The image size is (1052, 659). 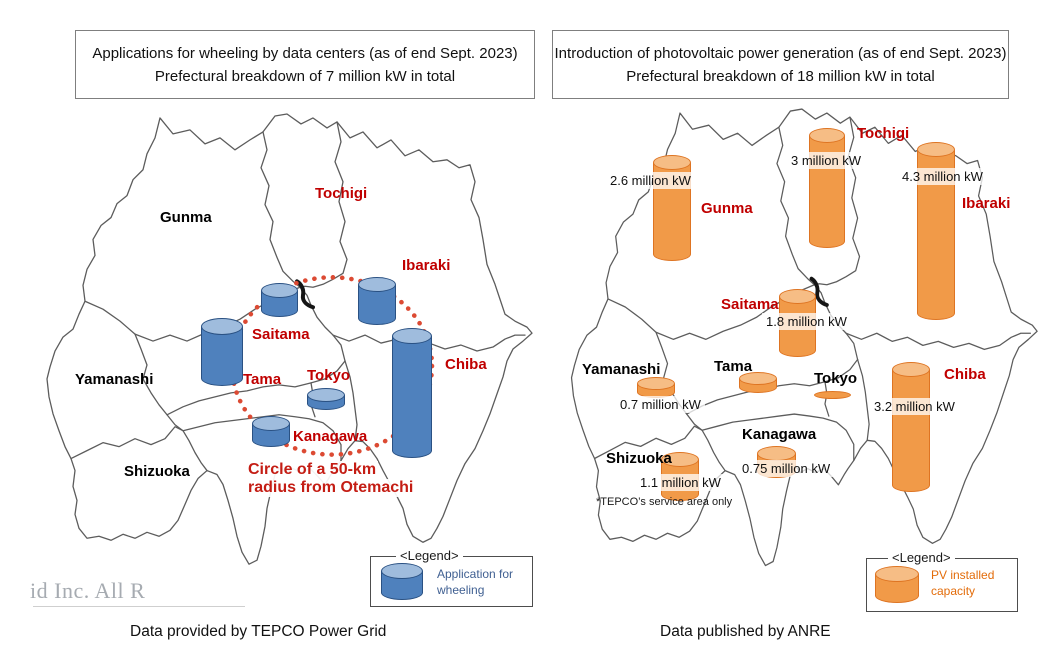 What do you see at coordinates (986, 203) in the screenshot?
I see `right-label-ibaraki: Ibaraki` at bounding box center [986, 203].